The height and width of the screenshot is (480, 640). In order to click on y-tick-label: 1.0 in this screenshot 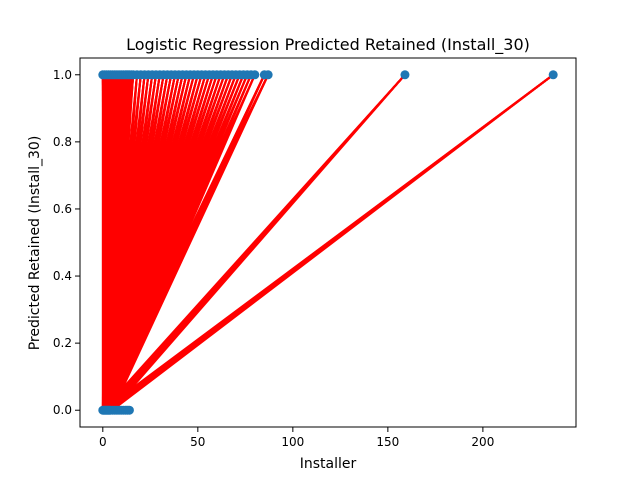, I will do `click(62, 75)`.